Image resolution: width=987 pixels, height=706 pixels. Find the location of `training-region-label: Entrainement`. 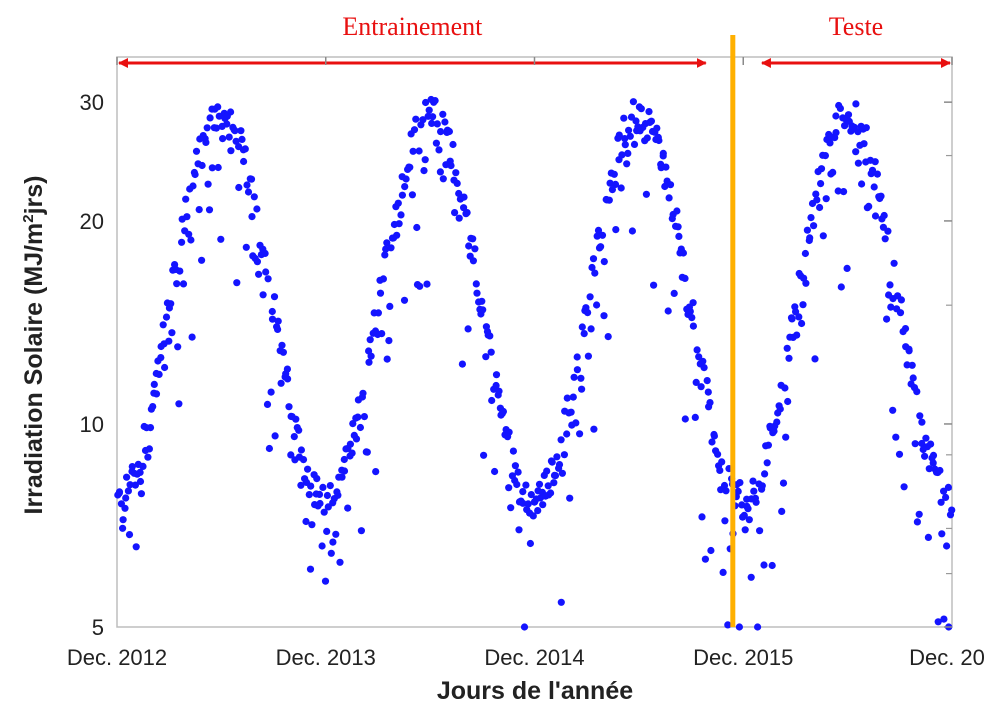

training-region-label: Entrainement is located at coordinates (412, 26).